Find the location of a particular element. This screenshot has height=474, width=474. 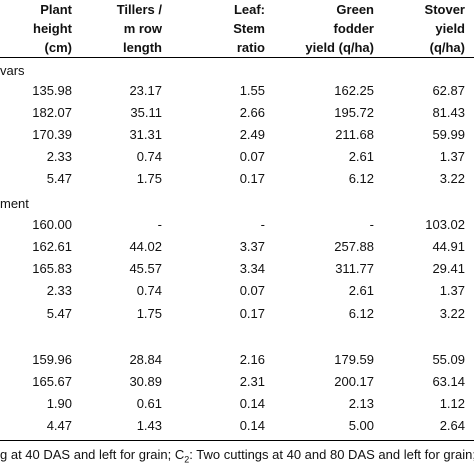

table-cell: 257.88 is located at coordinates (354, 246).